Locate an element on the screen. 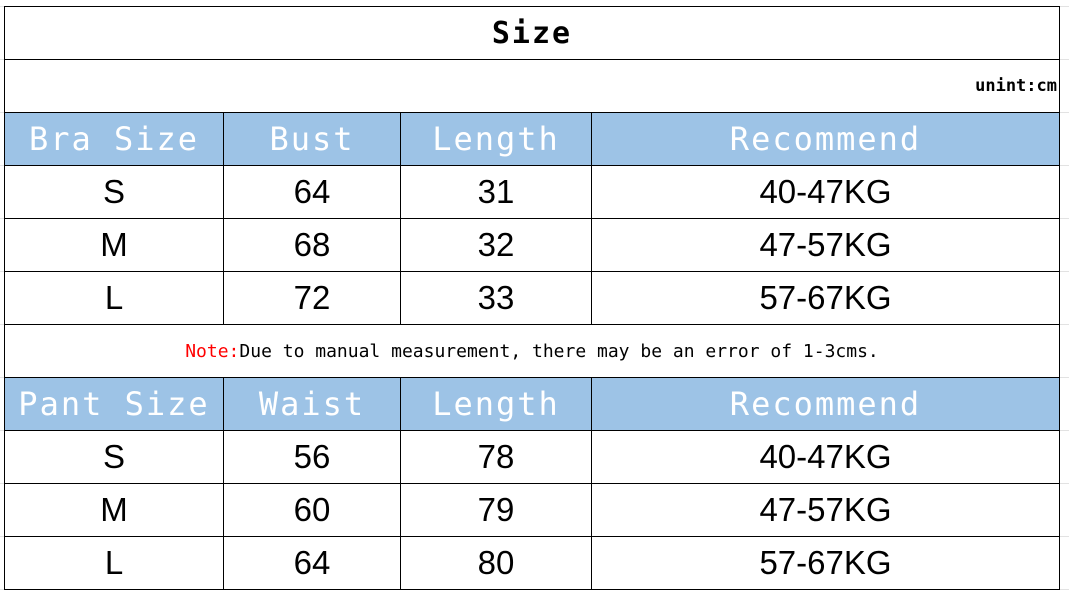  table-row: L 64 80 57-67KG is located at coordinates (532, 563).